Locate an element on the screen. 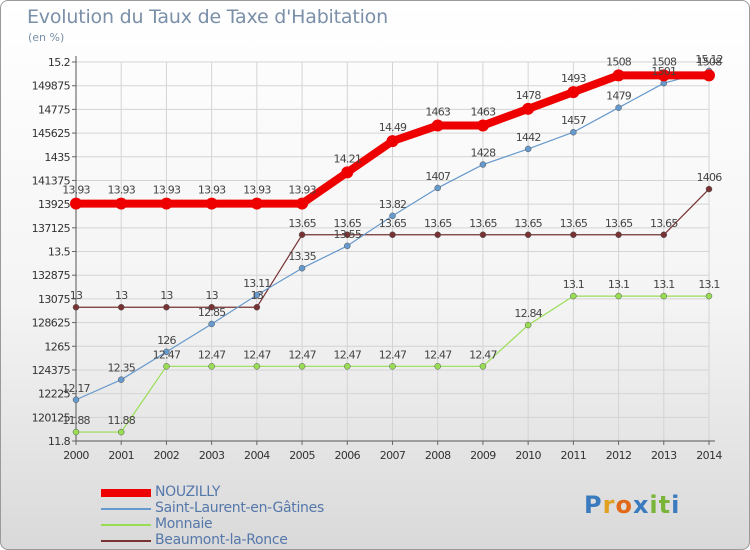 The height and width of the screenshot is (550, 750). data-label: 1501 is located at coordinates (663, 71).